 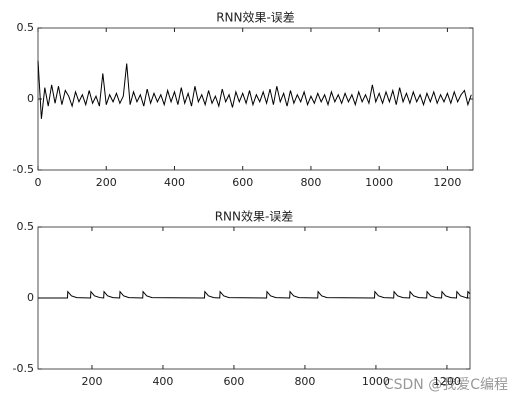 I want to click on x-tick-label: 0, so click(x=38, y=182).